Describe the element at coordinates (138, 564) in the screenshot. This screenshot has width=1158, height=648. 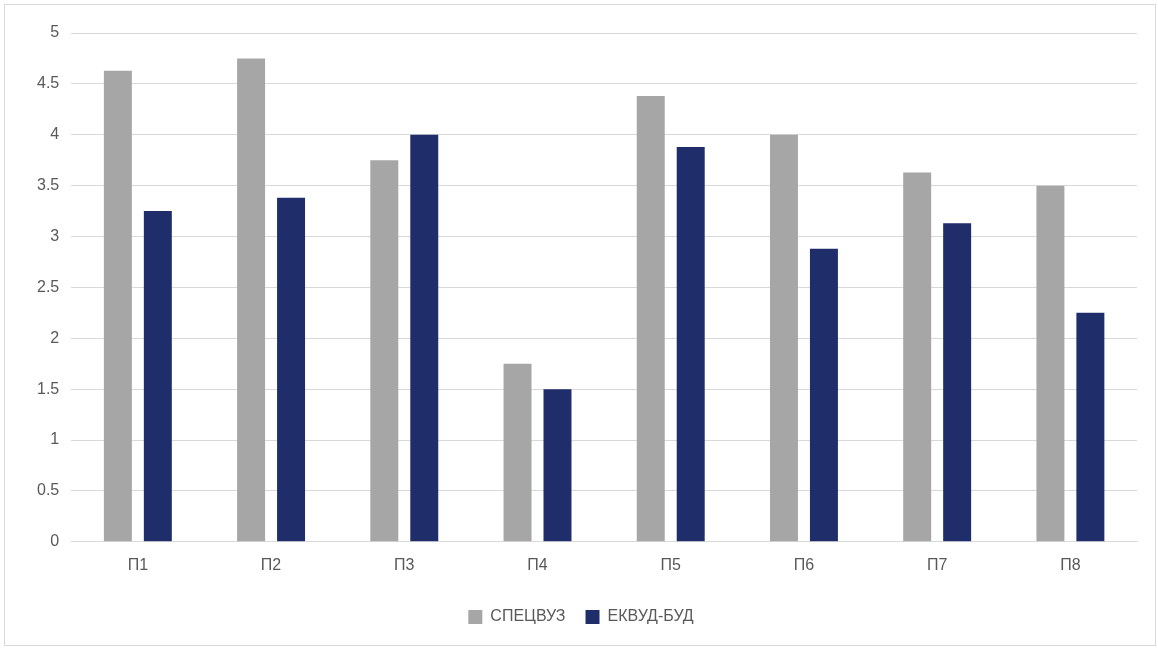
I see `x-tick-label: П1` at that location.